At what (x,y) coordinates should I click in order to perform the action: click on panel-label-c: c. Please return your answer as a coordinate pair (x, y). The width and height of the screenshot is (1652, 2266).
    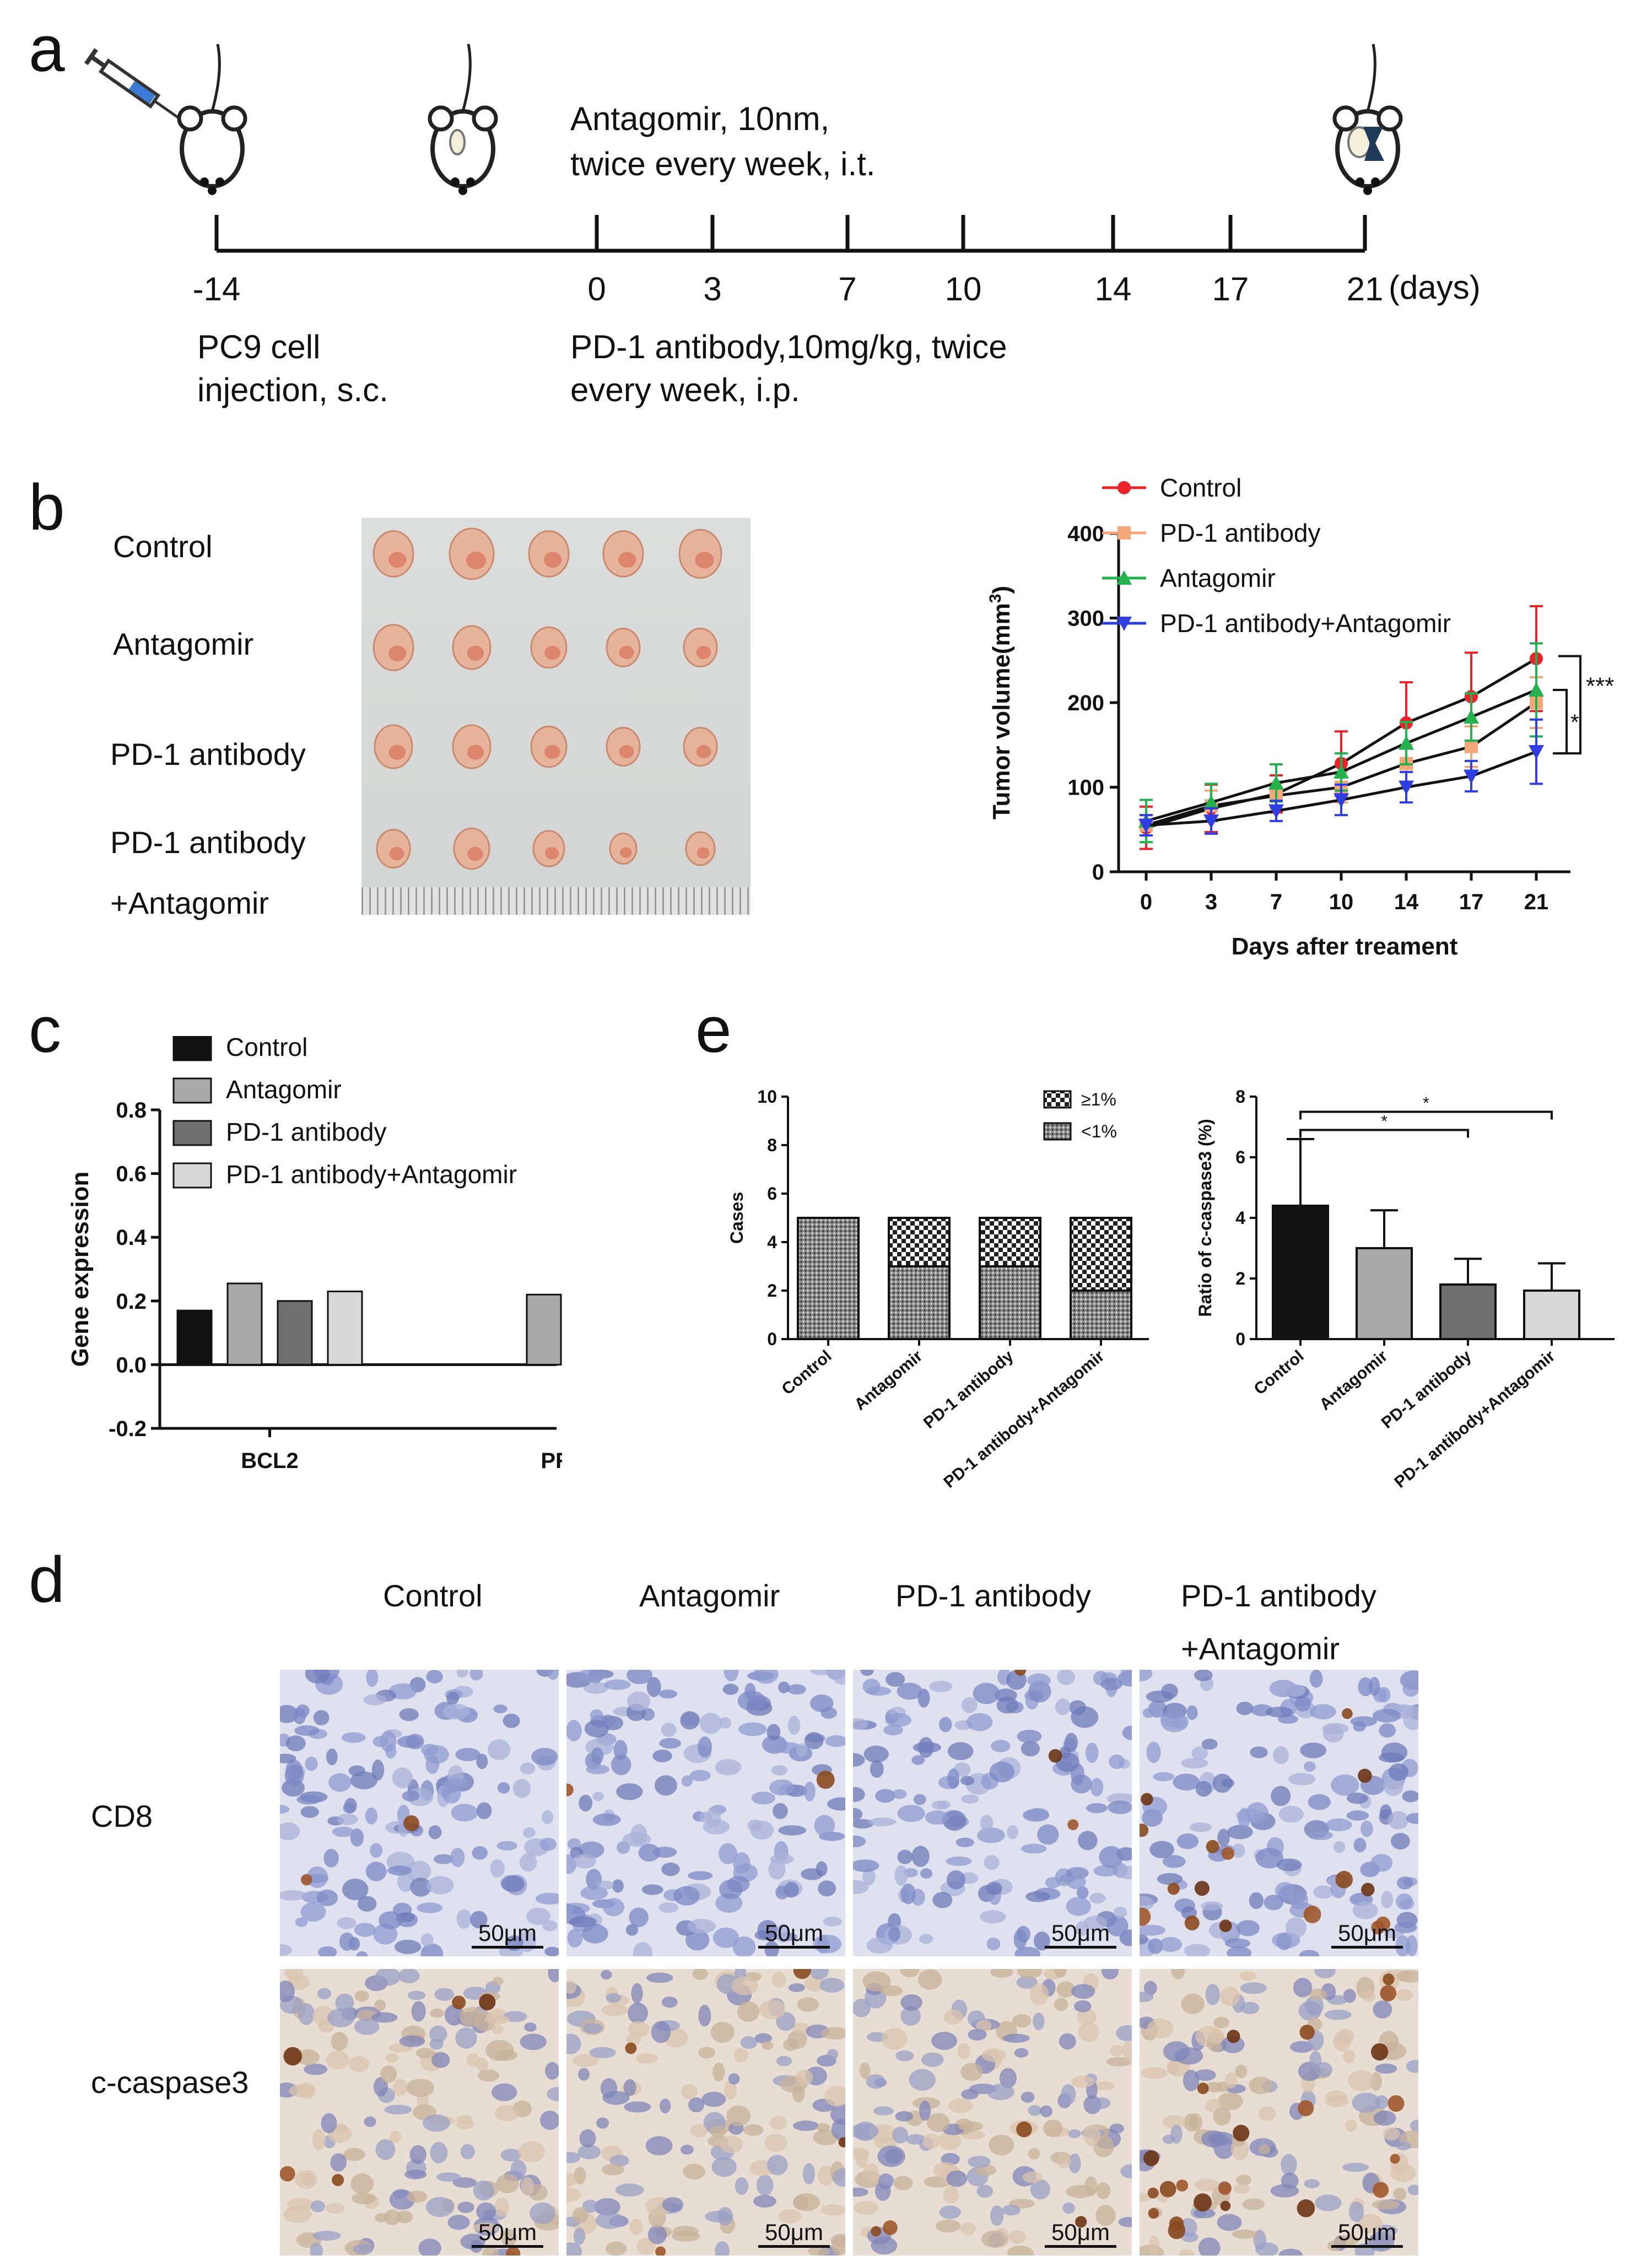
    Looking at the image, I should click on (45, 1030).